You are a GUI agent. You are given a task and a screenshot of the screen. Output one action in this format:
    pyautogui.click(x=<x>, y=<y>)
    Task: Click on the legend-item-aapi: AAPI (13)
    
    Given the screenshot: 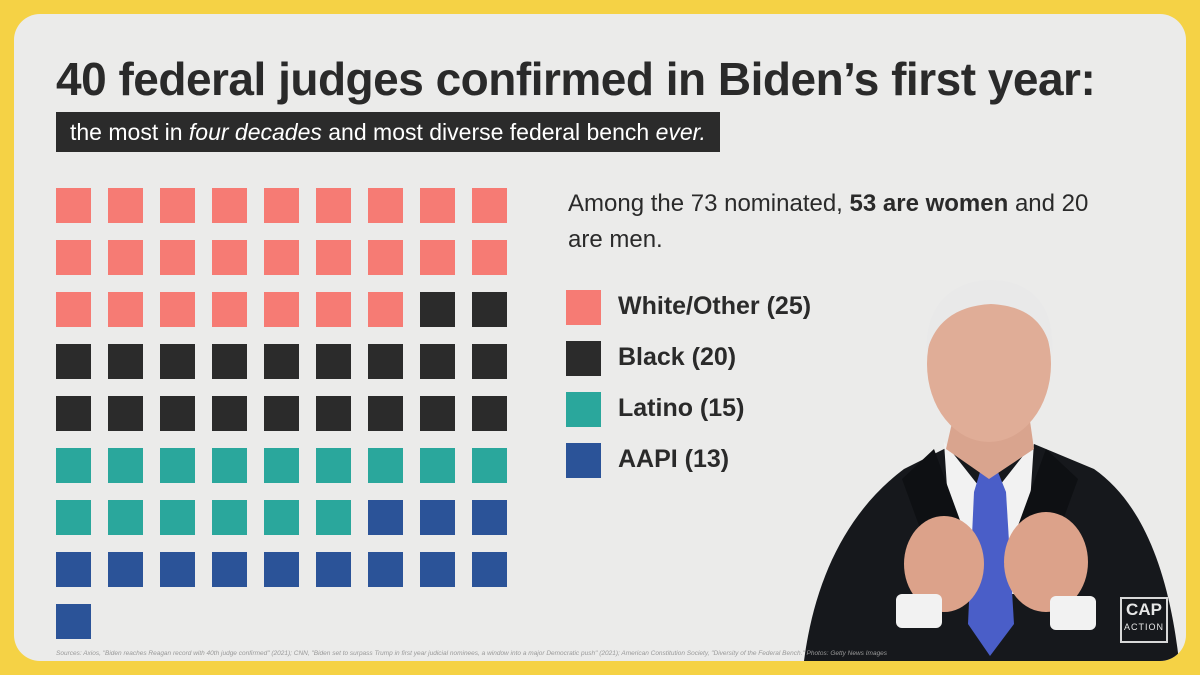 What is the action you would take?
    pyautogui.click(x=726, y=461)
    